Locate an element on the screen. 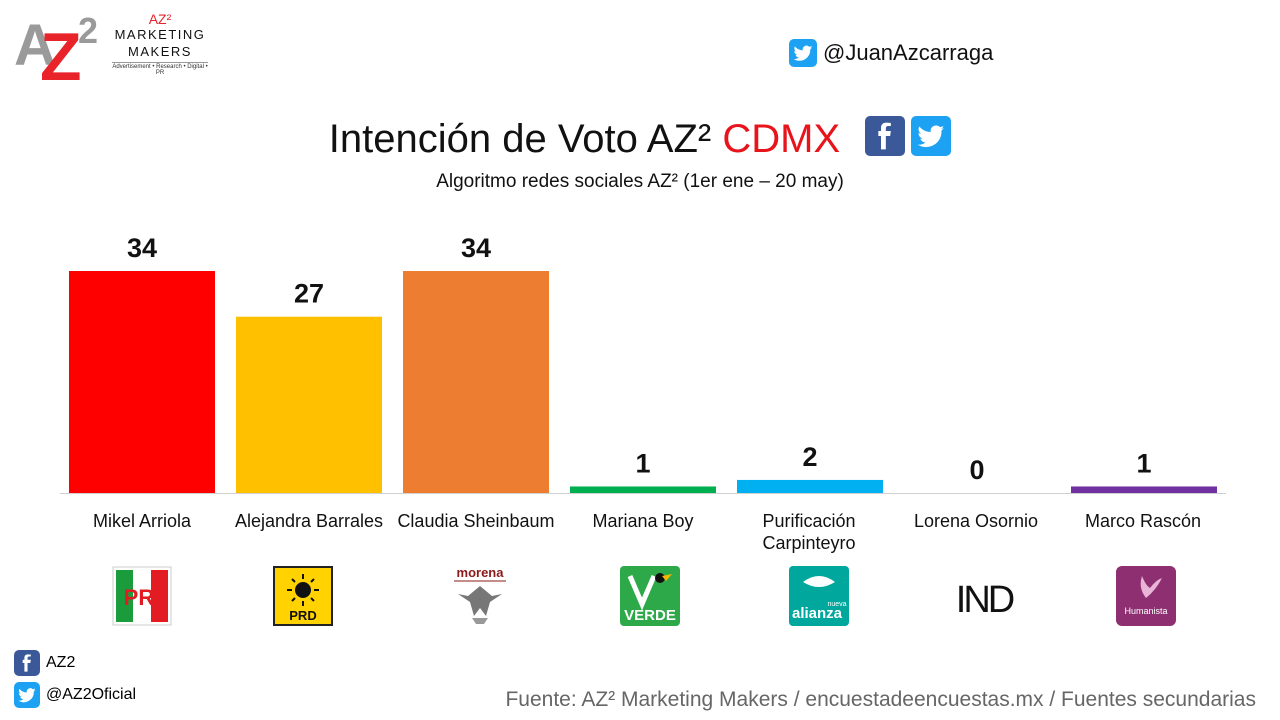 The image size is (1280, 720). svg-text: PRI is located at coordinates (142, 597).